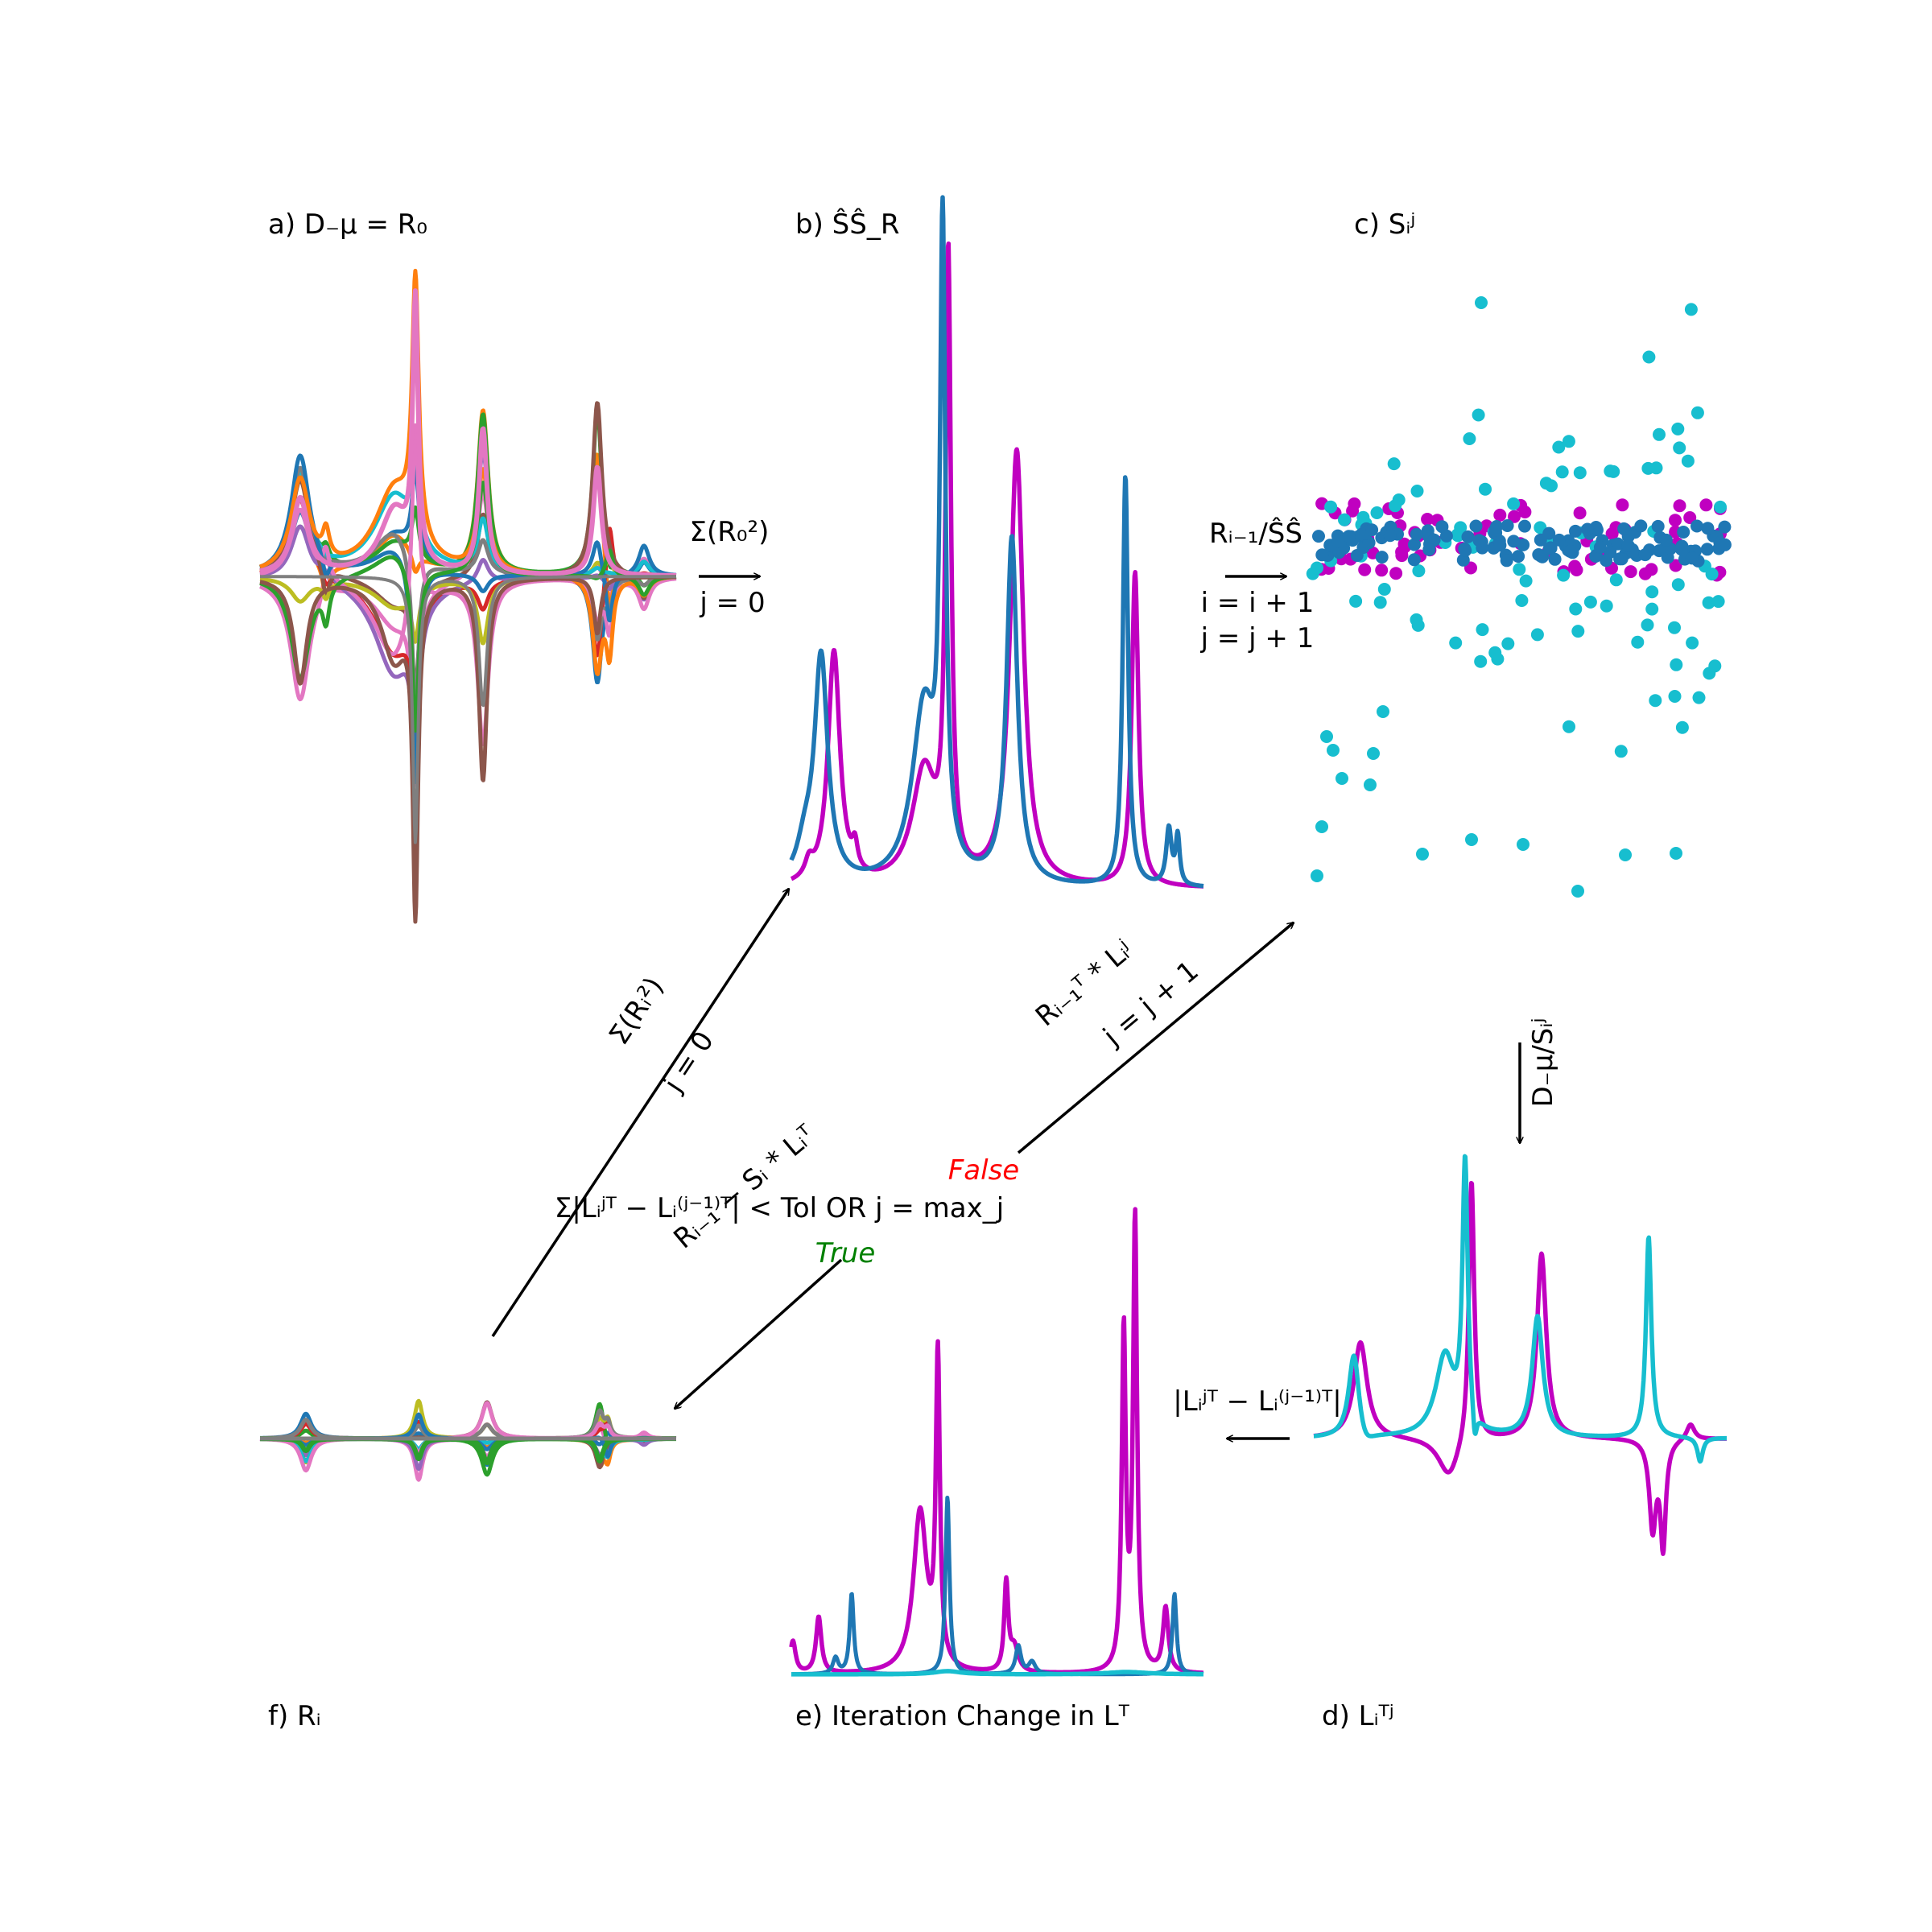  What do you see at coordinates (997, 1673) in the screenshot?
I see `change-series-cyan` at bounding box center [997, 1673].